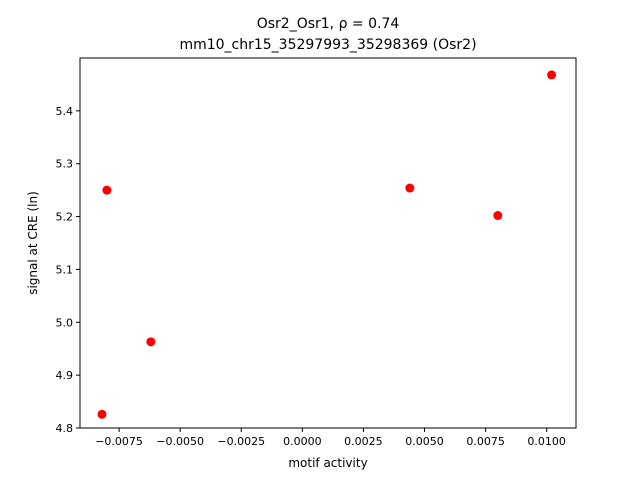  What do you see at coordinates (485, 441) in the screenshot?
I see `x-tick-label: 0.0075` at bounding box center [485, 441].